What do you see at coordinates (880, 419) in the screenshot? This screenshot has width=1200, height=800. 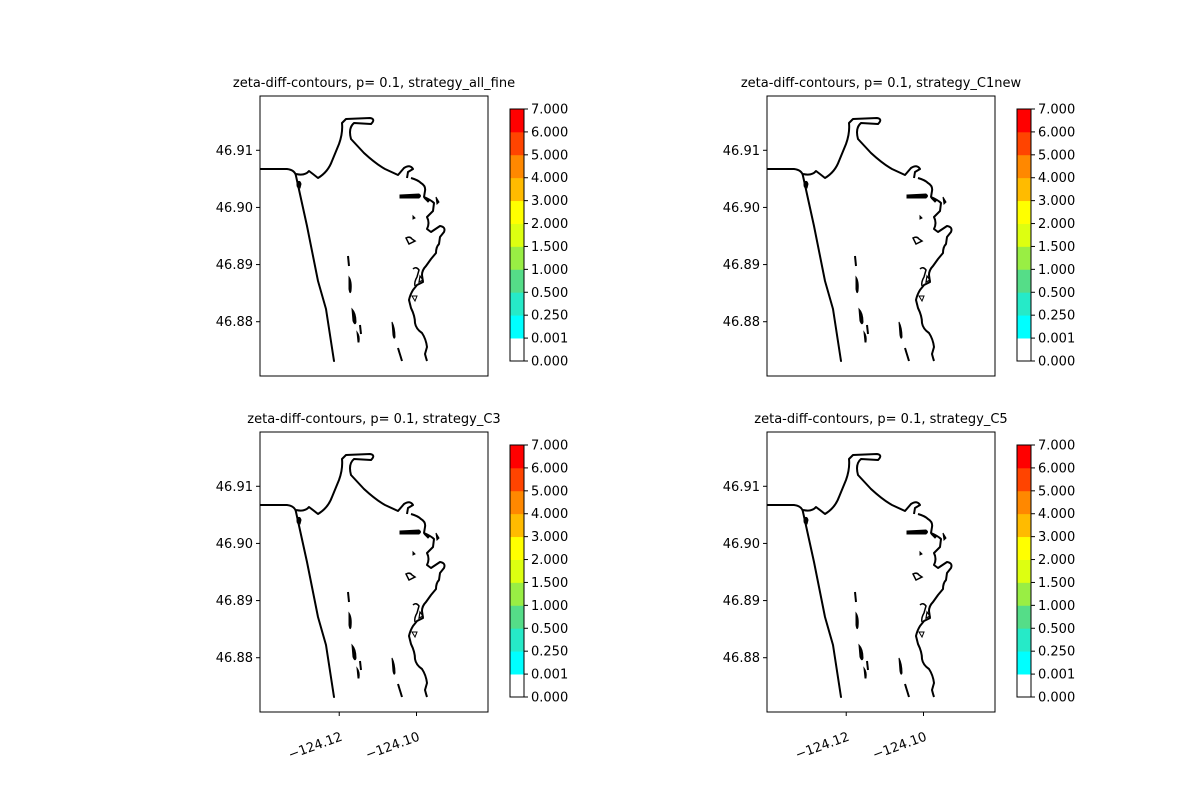 I see `subplot-title: zeta-diff-contours, p= 0.1, strategy_C5` at bounding box center [880, 419].